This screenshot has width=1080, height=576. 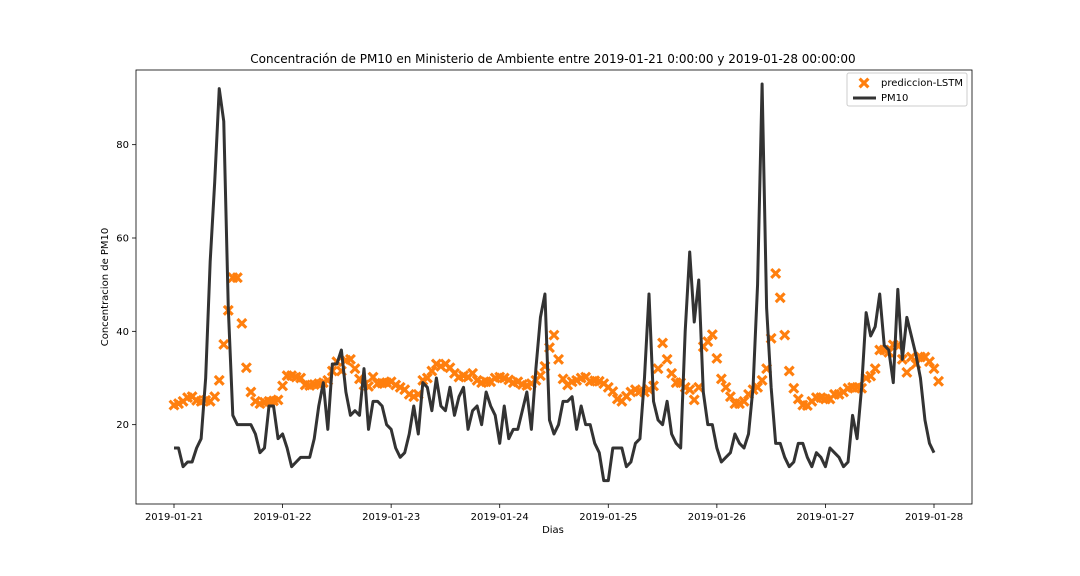 What do you see at coordinates (122, 425) in the screenshot?
I see `y-tick-label: 20` at bounding box center [122, 425].